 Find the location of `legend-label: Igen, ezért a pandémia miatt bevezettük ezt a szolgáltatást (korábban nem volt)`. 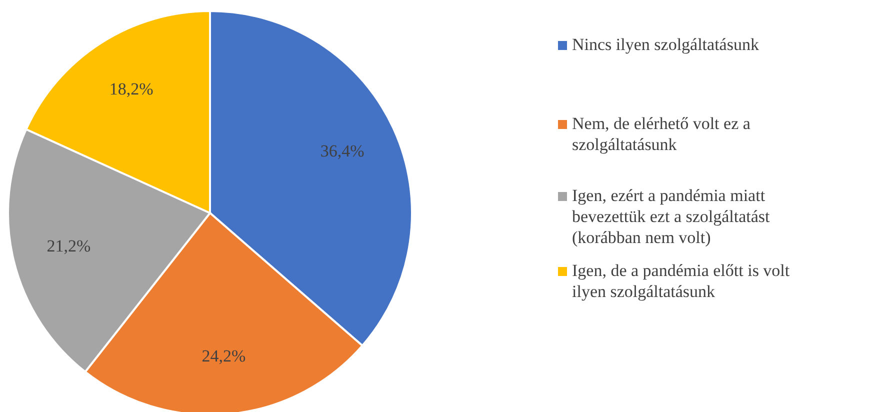

legend-label: Igen, ezért a pandémia miatt bevezettük ezt a szolgáltatást (korábban nem volt) is located at coordinates (671, 216).